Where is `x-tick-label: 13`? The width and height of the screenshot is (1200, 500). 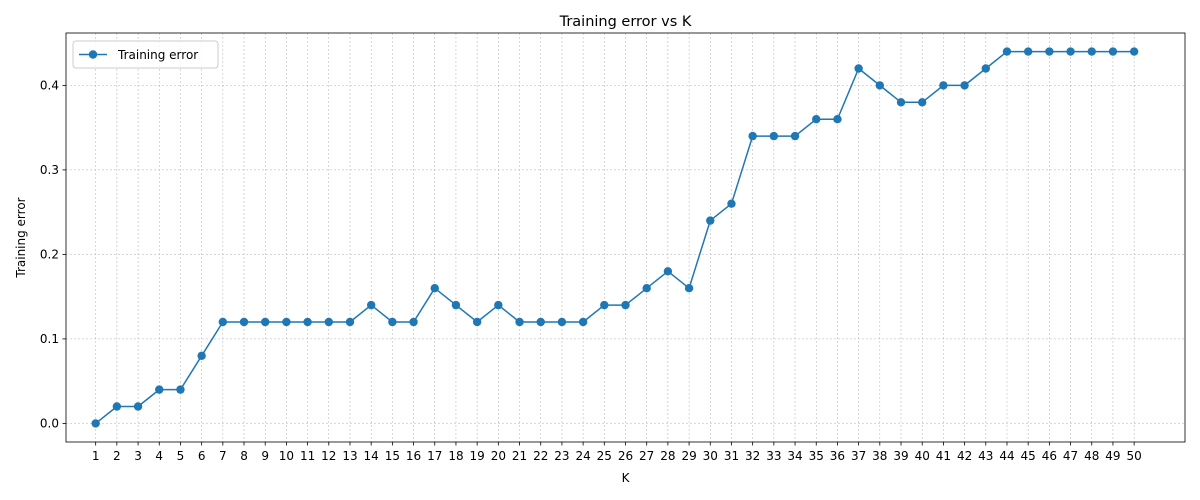 x-tick-label: 13 is located at coordinates (349, 456).